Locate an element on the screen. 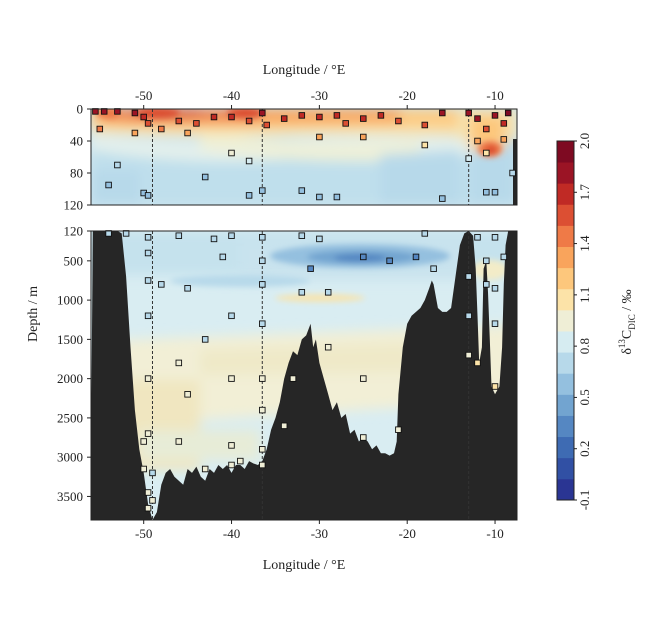  x-tick-label: -30 is located at coordinates (319, 95).